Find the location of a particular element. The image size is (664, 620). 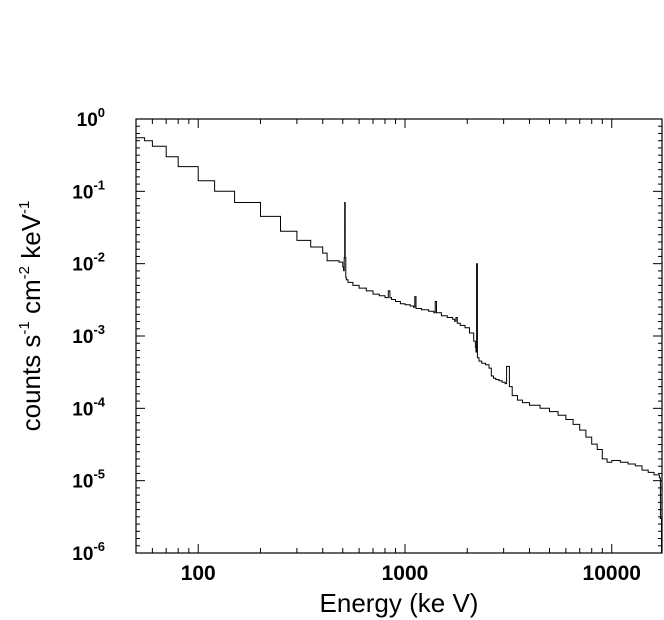

y-tick-label: 10⁻³ is located at coordinates (88, 335).